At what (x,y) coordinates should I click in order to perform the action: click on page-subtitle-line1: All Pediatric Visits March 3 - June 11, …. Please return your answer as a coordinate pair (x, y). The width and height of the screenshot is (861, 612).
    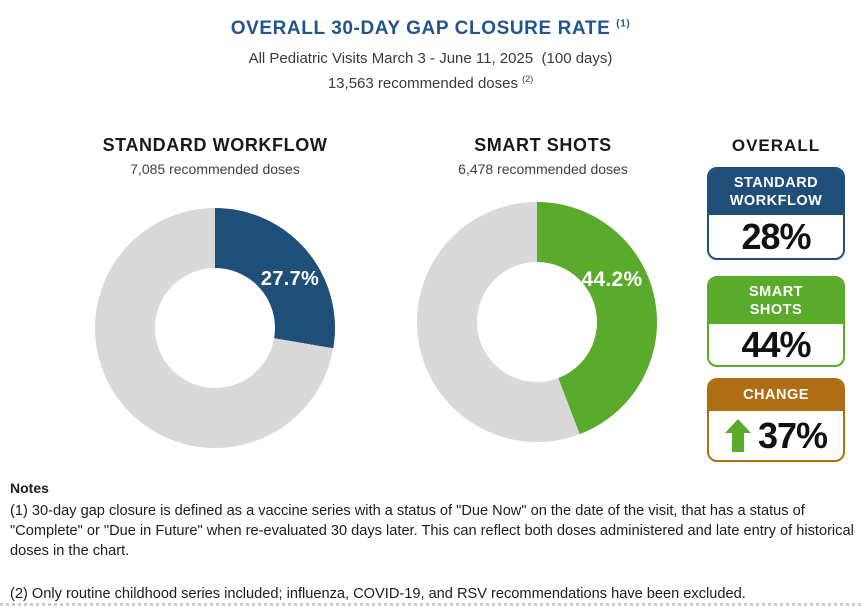
    Looking at the image, I should click on (430, 58).